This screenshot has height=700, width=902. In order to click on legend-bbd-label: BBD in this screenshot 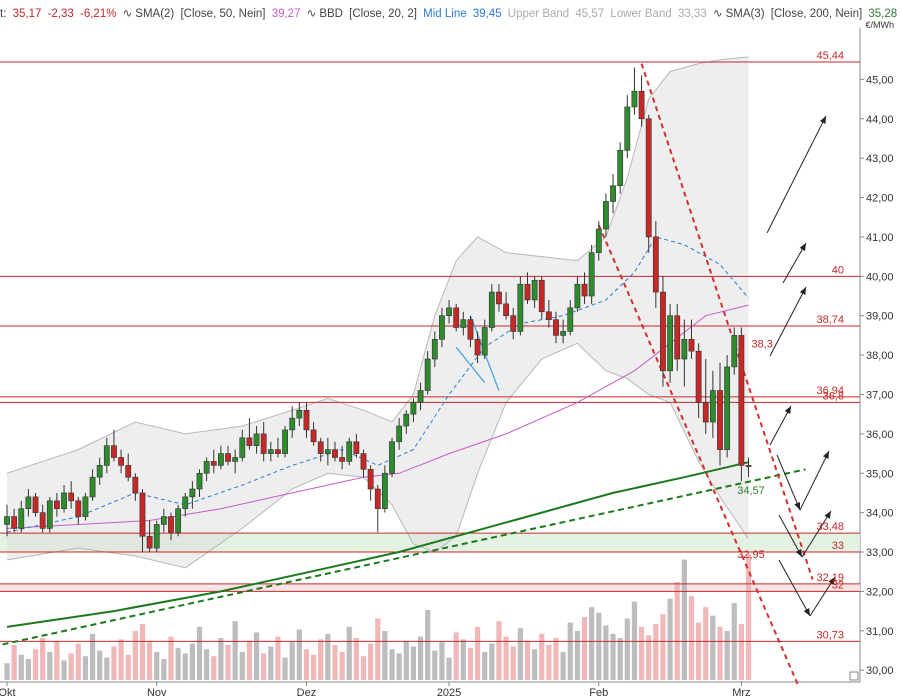, I will do `click(331, 14)`.